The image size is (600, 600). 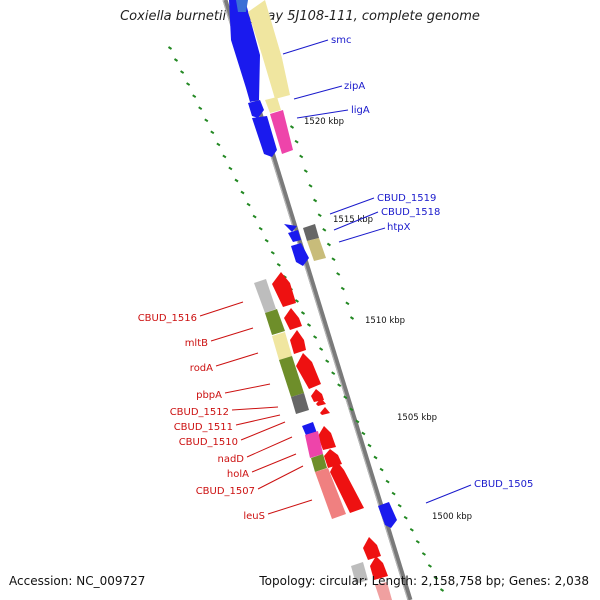 I want to click on gene-label-mltB: mltB, so click(x=196, y=343).